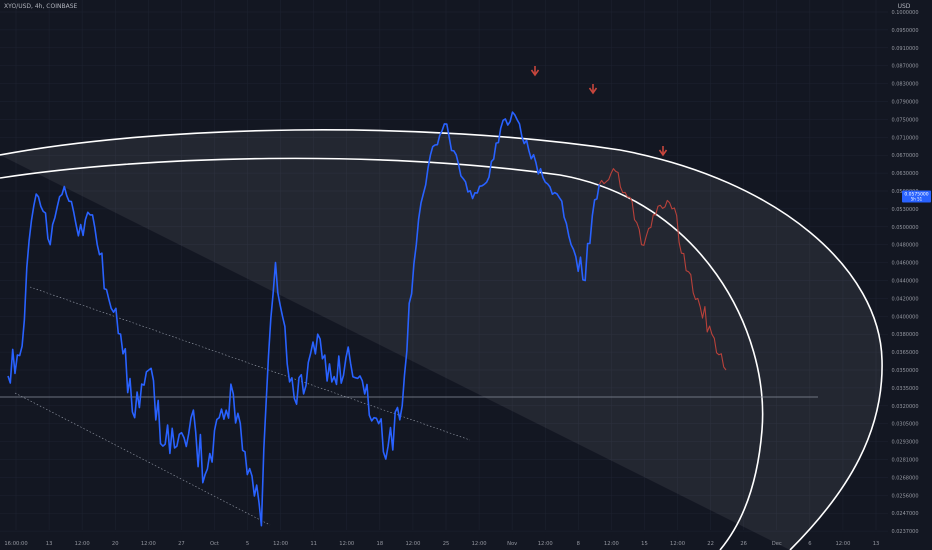  I want to click on x-tick-label-22: 26, so click(743, 544).